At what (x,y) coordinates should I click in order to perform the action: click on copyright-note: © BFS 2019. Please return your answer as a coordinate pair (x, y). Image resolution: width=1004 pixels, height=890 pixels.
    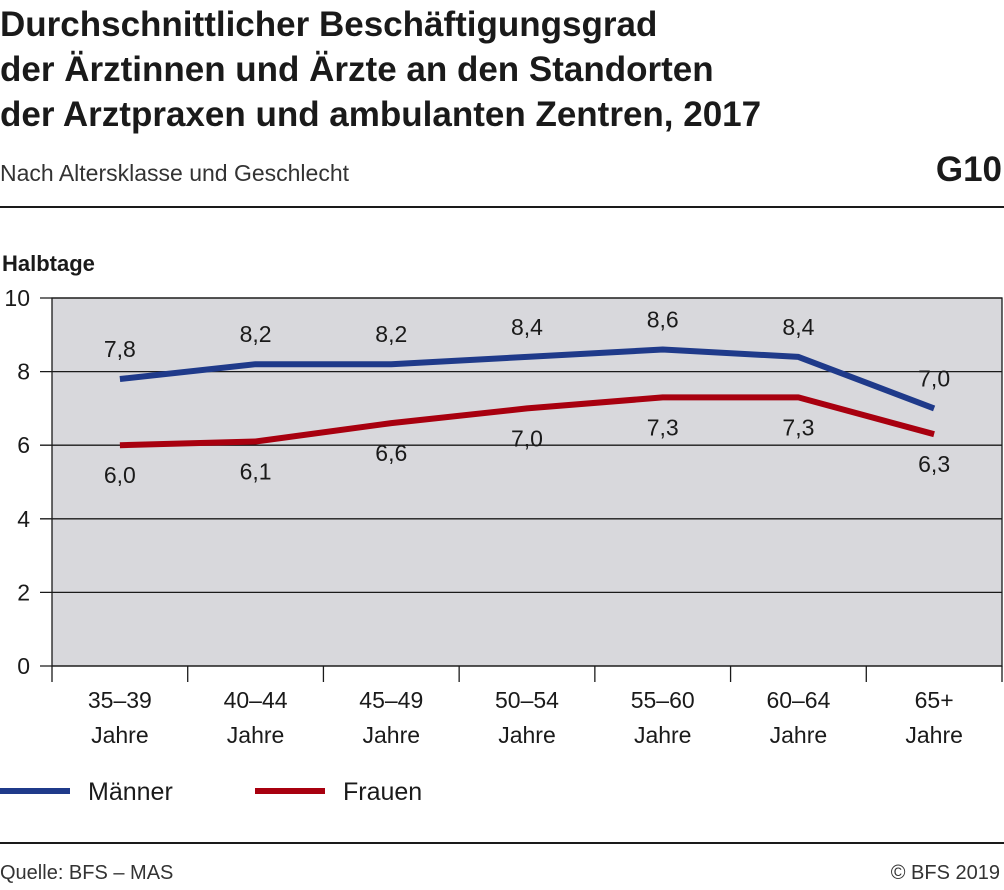
    Looking at the image, I should click on (945, 873).